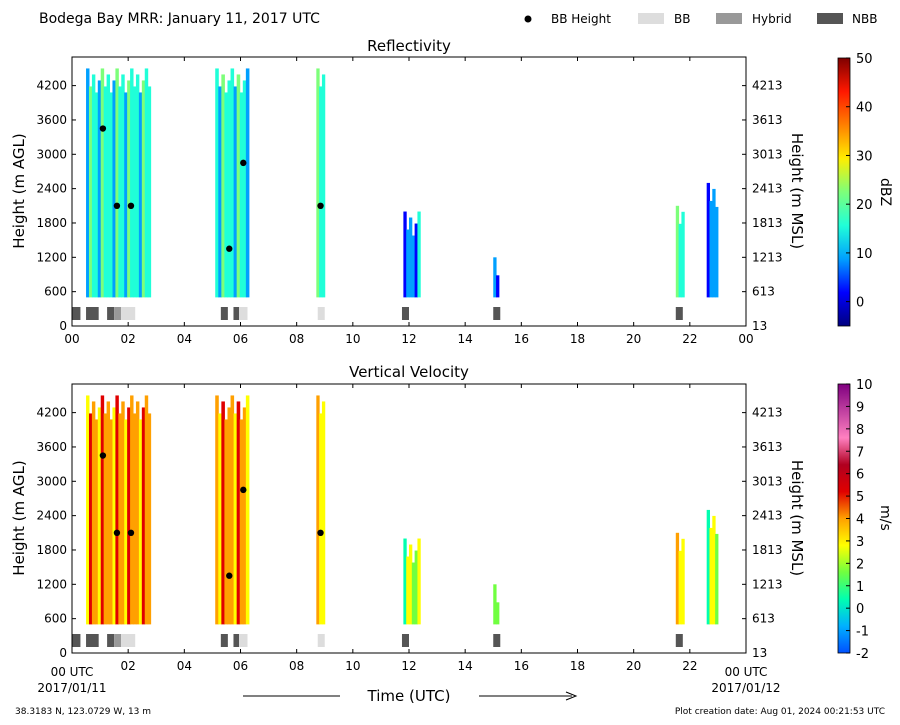  Describe the element at coordinates (862, 632) in the screenshot. I see `colorbar-tick-label: -1` at that location.